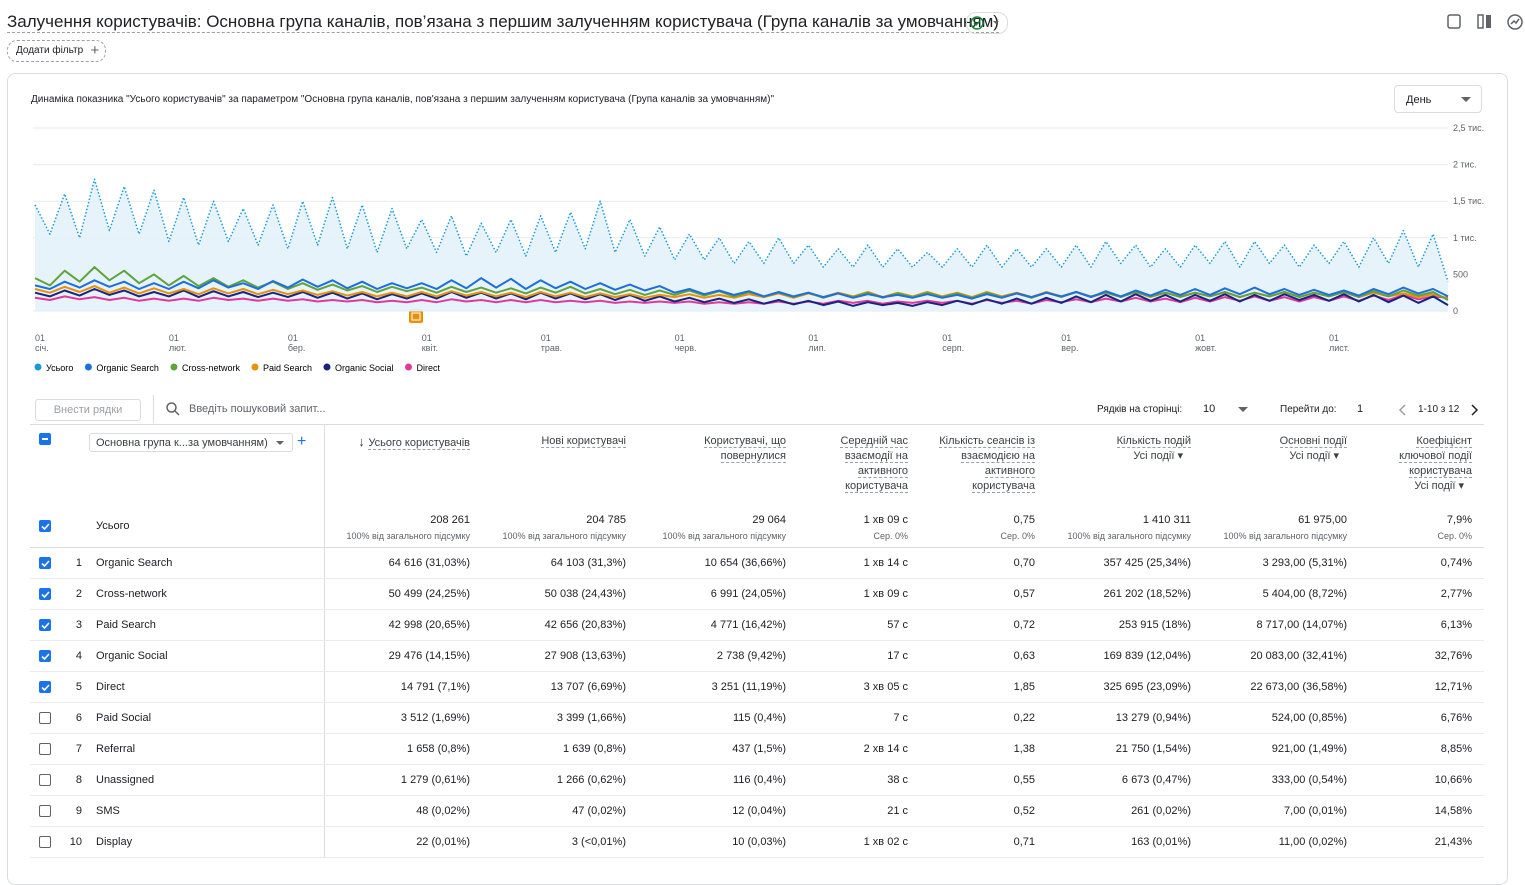  I want to click on row-cell: 0,52, so click(1024, 811).